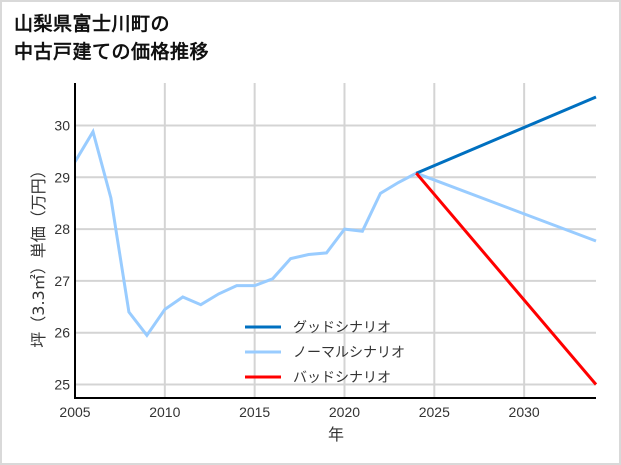 This screenshot has height=465, width=621. What do you see at coordinates (111, 38) in the screenshot?
I see `chart-title: 山梨県富士川町の 中古戸建ての価格推移` at bounding box center [111, 38].